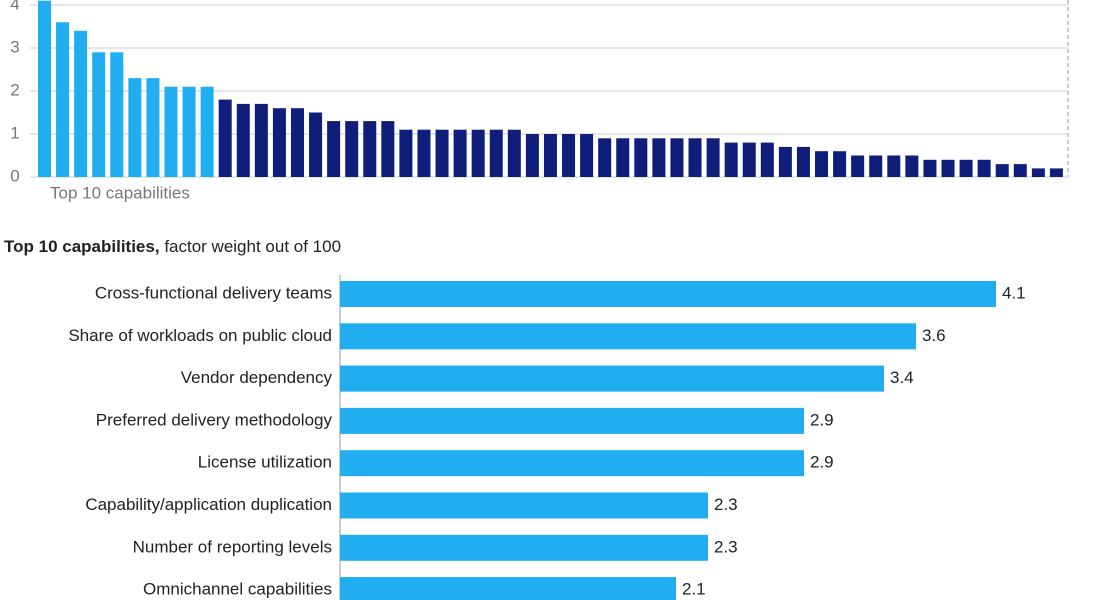 This screenshot has width=1095, height=600. I want to click on annotation: Top 10 capabilities, so click(120, 192).